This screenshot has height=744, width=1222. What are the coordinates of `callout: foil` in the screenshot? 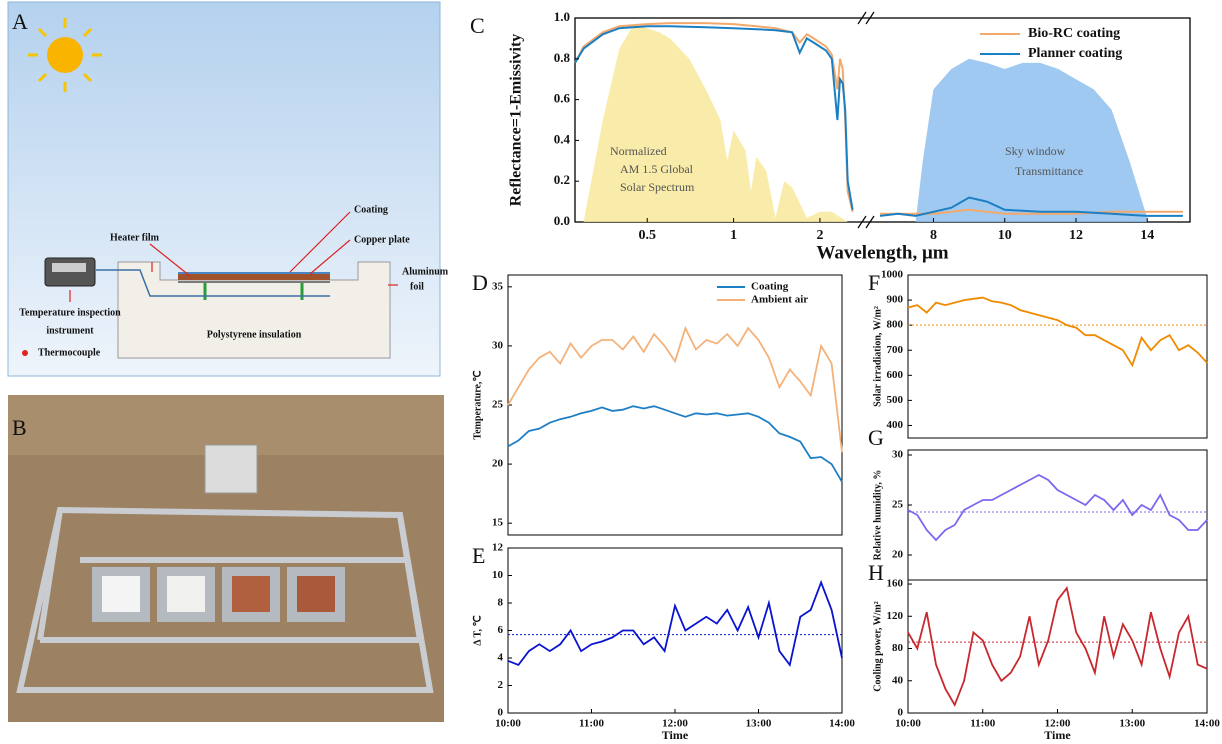 It's located at (417, 286).